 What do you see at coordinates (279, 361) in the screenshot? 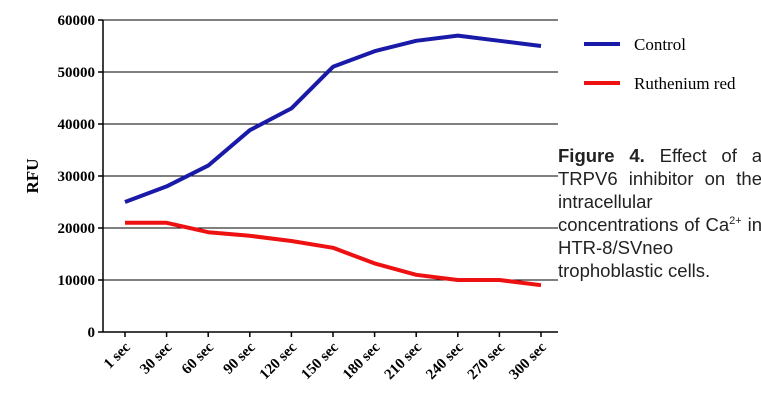
I see `x-tick-label: 120 sec` at bounding box center [279, 361].